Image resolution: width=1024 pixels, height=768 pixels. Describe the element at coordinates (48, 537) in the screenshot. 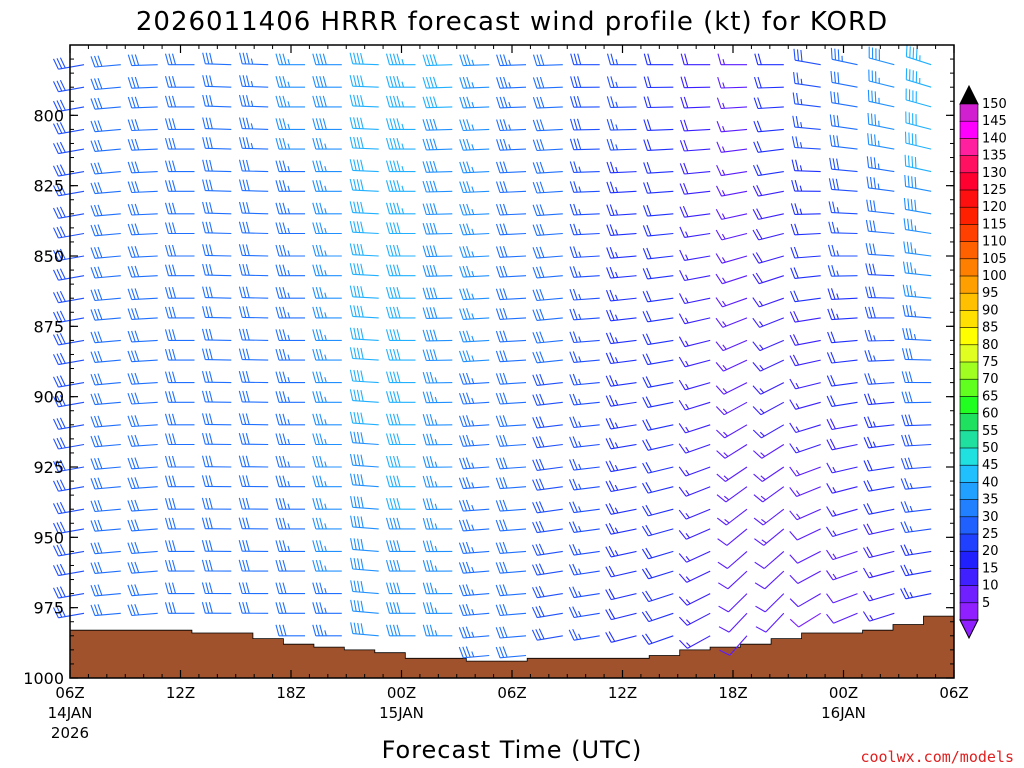

I see `y-tick-label: 950` at that location.